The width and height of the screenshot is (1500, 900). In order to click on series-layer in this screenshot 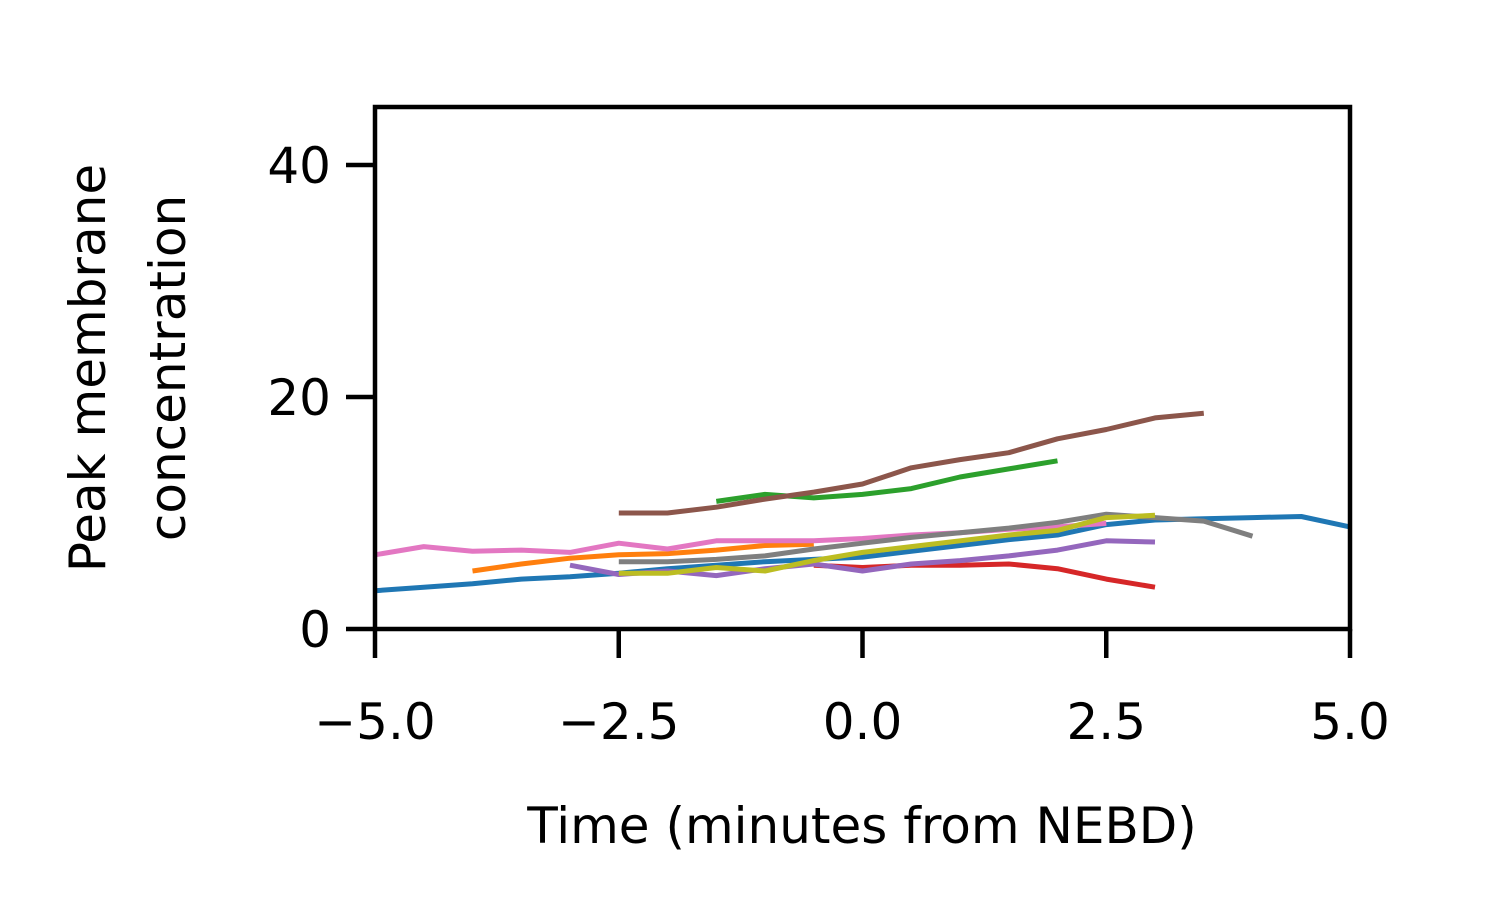, I will do `click(862, 502)`.